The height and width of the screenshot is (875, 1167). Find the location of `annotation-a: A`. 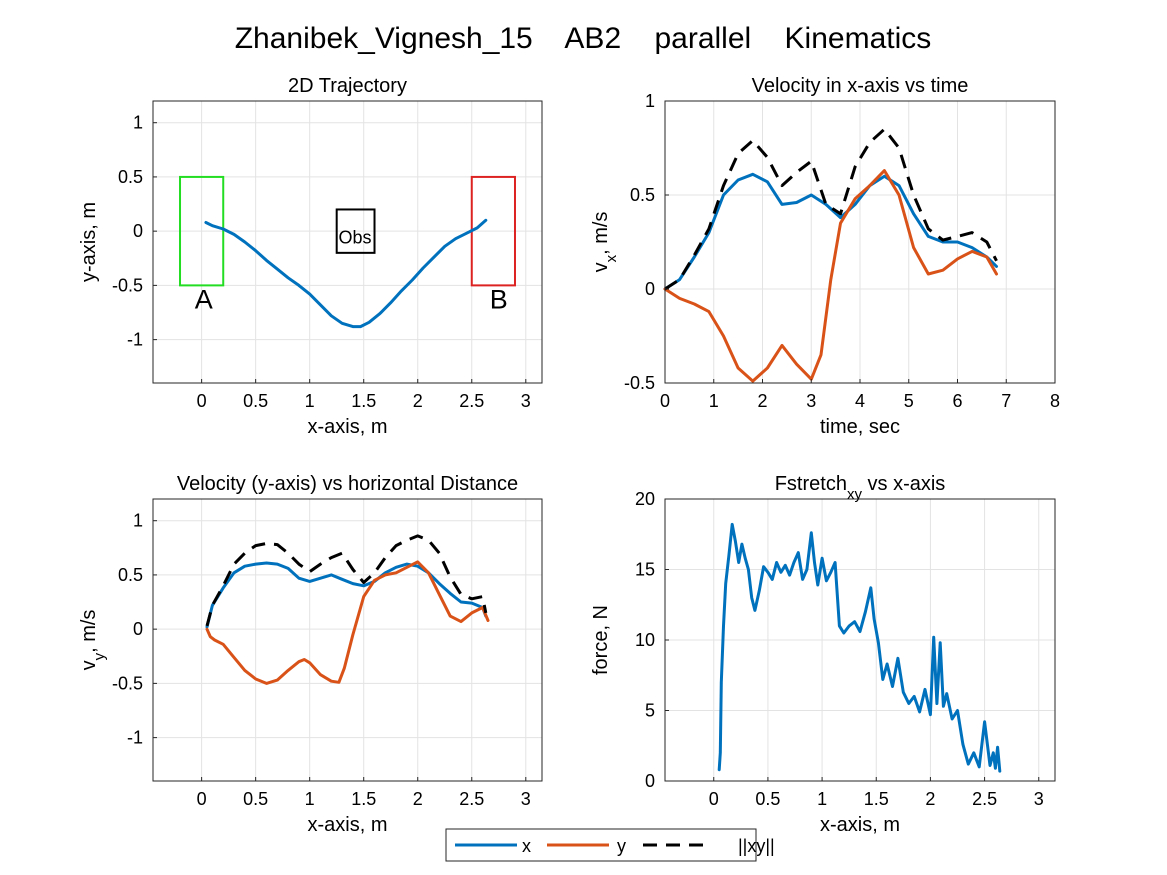

annotation-a: A is located at coordinates (204, 299).